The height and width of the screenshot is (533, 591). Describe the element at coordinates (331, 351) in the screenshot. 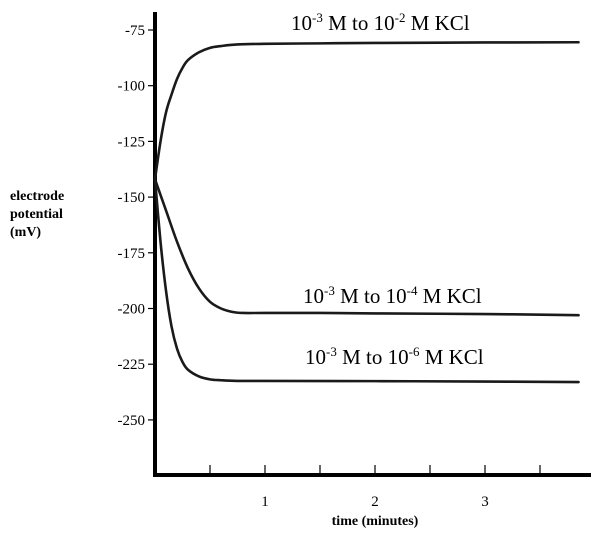

I see `series-label-3-exp-a: -3` at that location.